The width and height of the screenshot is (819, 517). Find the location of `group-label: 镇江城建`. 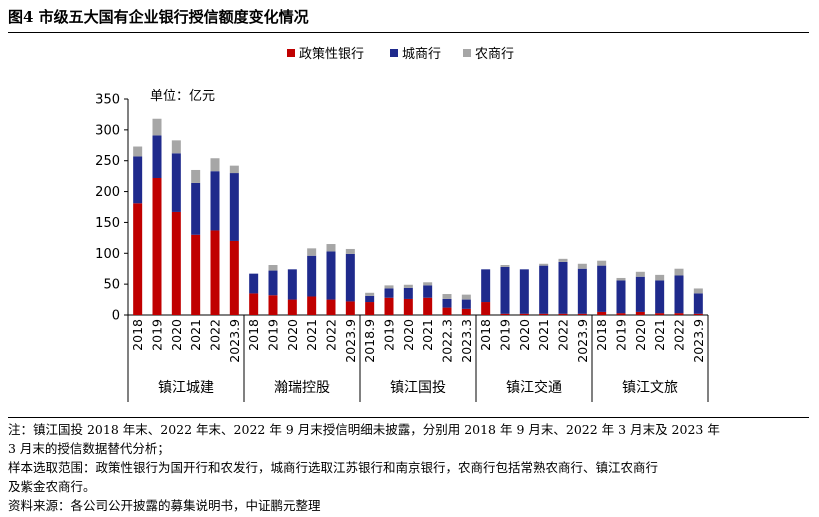

group-label: 镇江城建 is located at coordinates (186, 388).